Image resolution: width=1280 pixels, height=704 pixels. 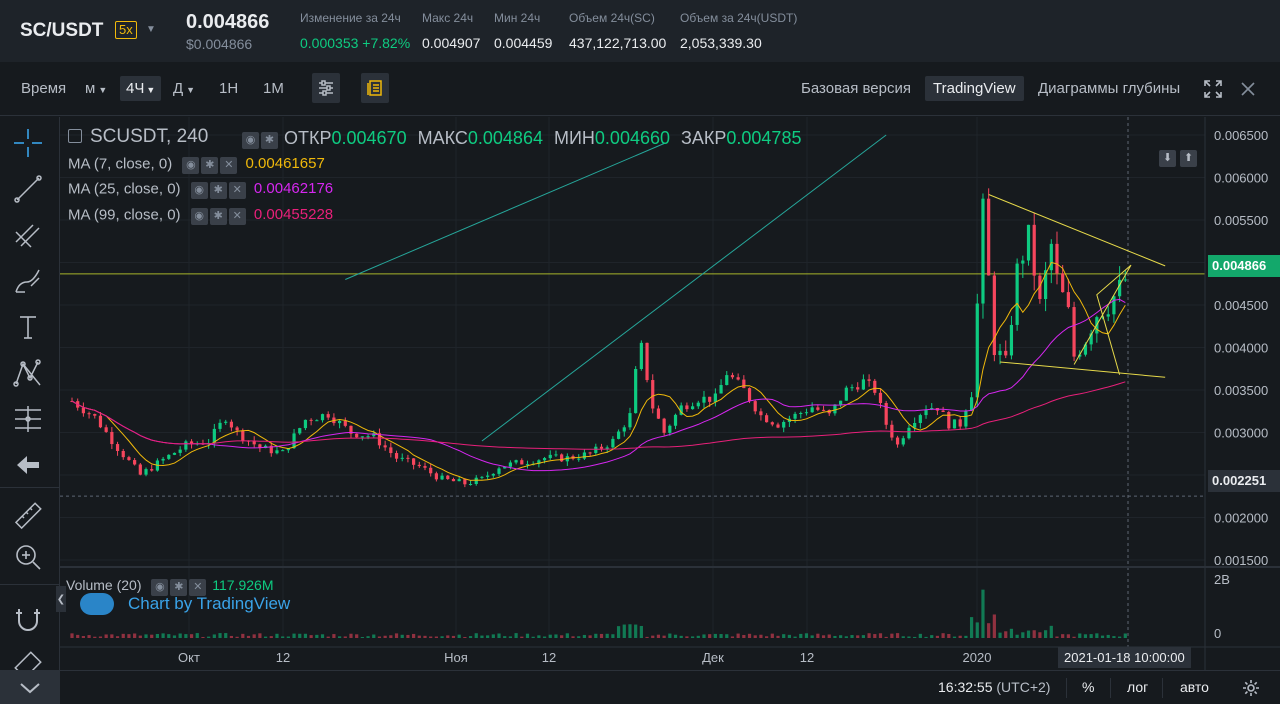 I want to click on auto-scale-toggle: авто, so click(x=1194, y=687).